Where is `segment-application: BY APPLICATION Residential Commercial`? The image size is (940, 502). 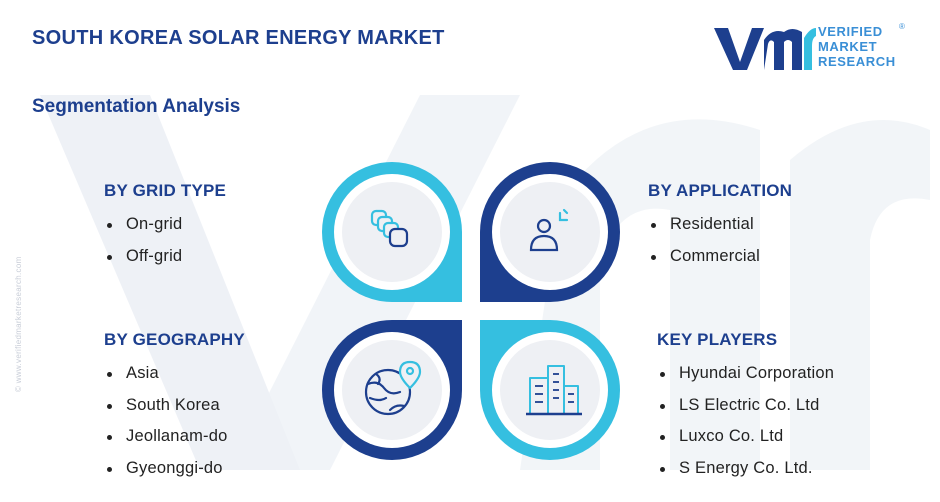 segment-application: BY APPLICATION Residential Commercial is located at coordinates (720, 226).